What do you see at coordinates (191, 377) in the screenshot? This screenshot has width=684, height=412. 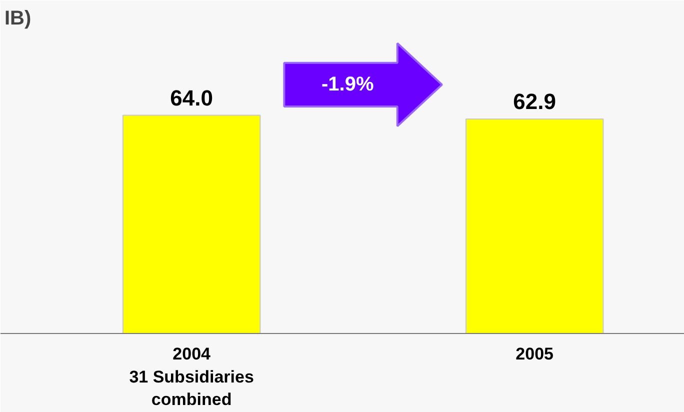 I see `x-tick-label: 2004 31 Subsidiaries combined` at bounding box center [191, 377].